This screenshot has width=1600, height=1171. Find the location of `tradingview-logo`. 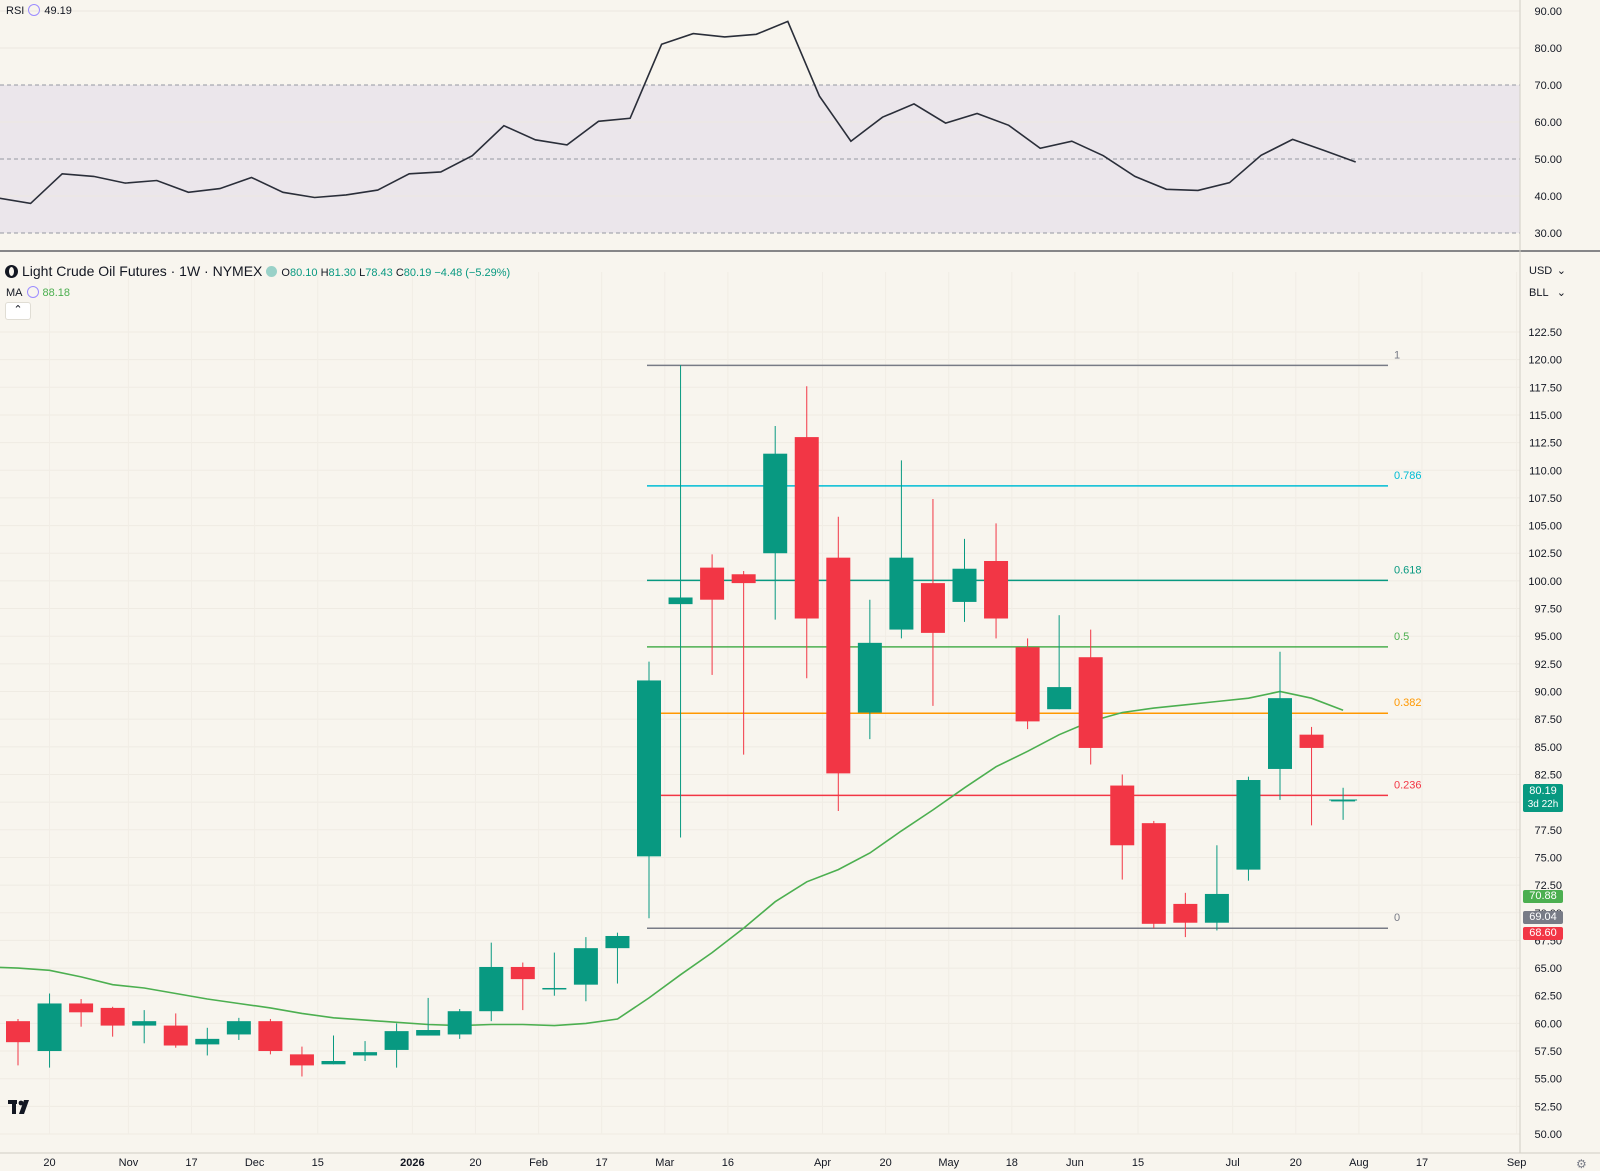

tradingview-logo is located at coordinates (22, 1107).